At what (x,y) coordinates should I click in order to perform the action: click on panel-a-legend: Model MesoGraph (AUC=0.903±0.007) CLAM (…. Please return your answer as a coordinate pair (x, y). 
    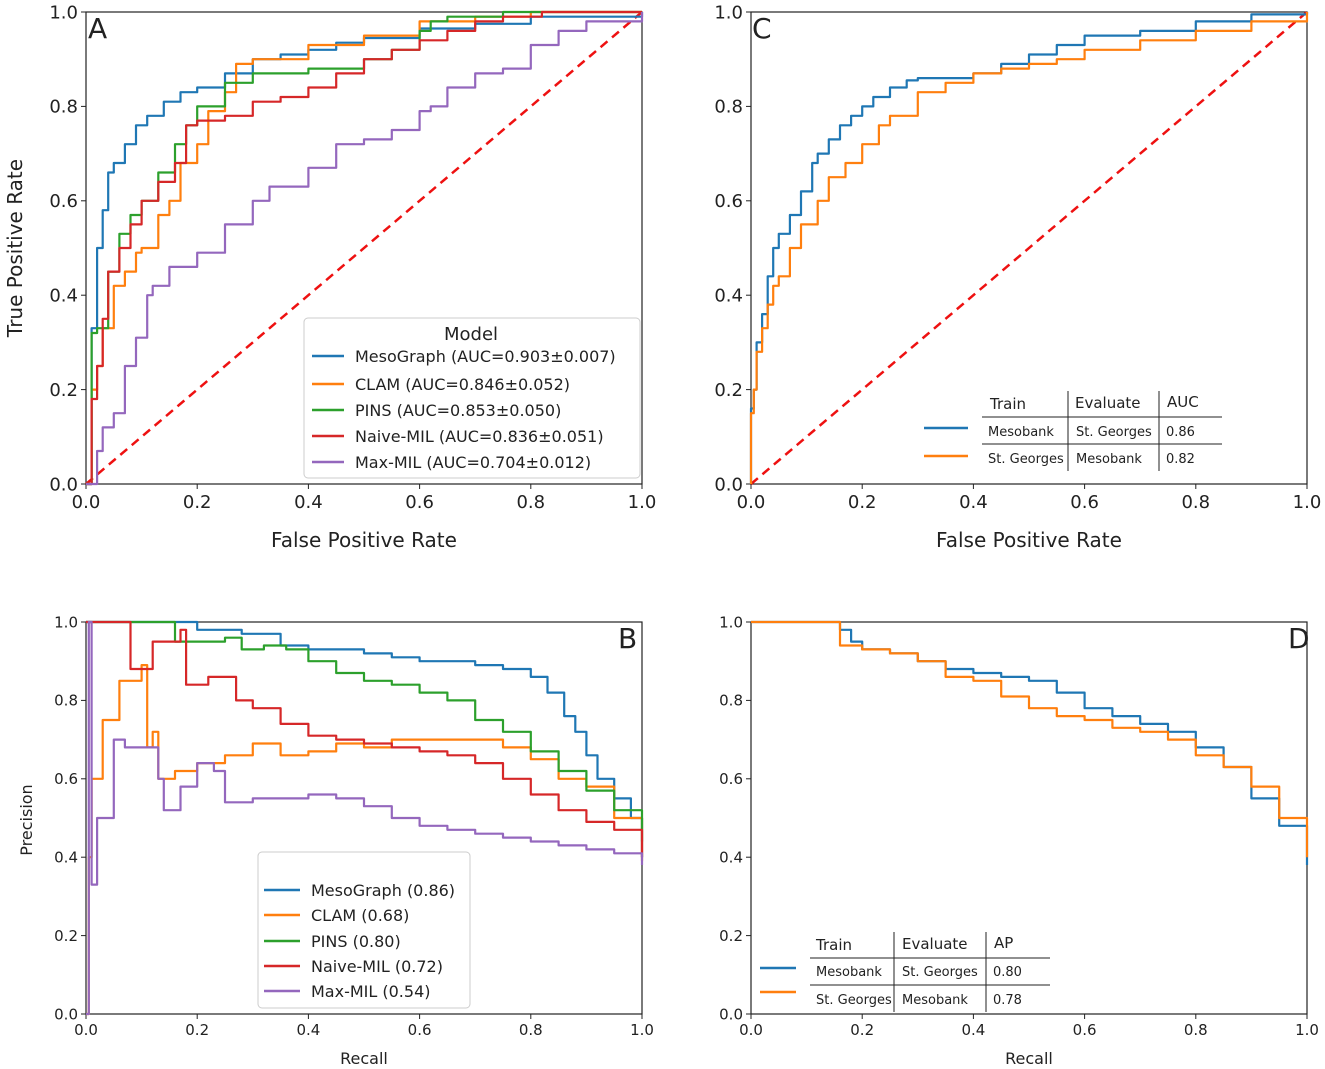
    Looking at the image, I should click on (472, 398).